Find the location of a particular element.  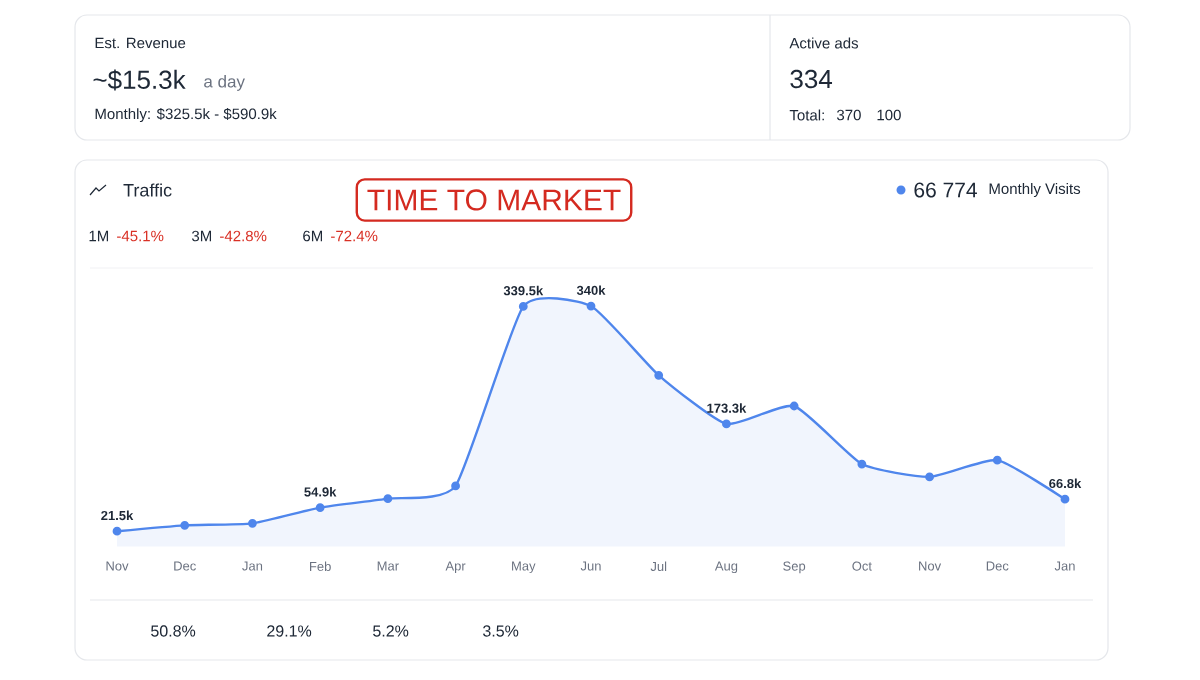

data-label: 54.9k is located at coordinates (320, 491).